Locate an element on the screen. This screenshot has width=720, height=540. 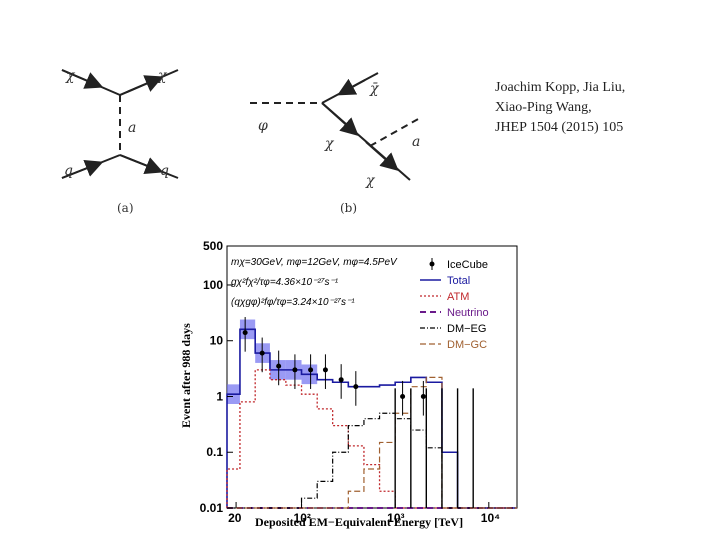
x-tick-label: 10⁴ is located at coordinates (490, 518).